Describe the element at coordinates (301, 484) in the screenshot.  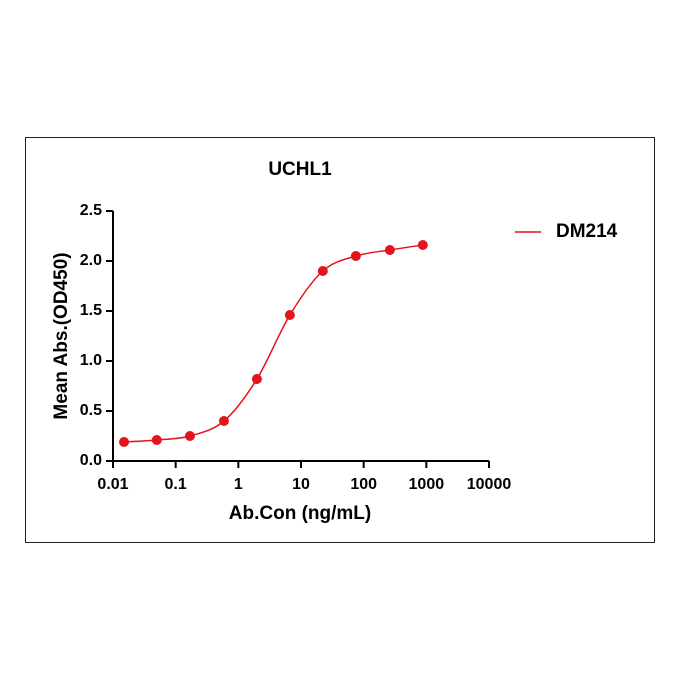
I see `x-tick-label: 10` at that location.